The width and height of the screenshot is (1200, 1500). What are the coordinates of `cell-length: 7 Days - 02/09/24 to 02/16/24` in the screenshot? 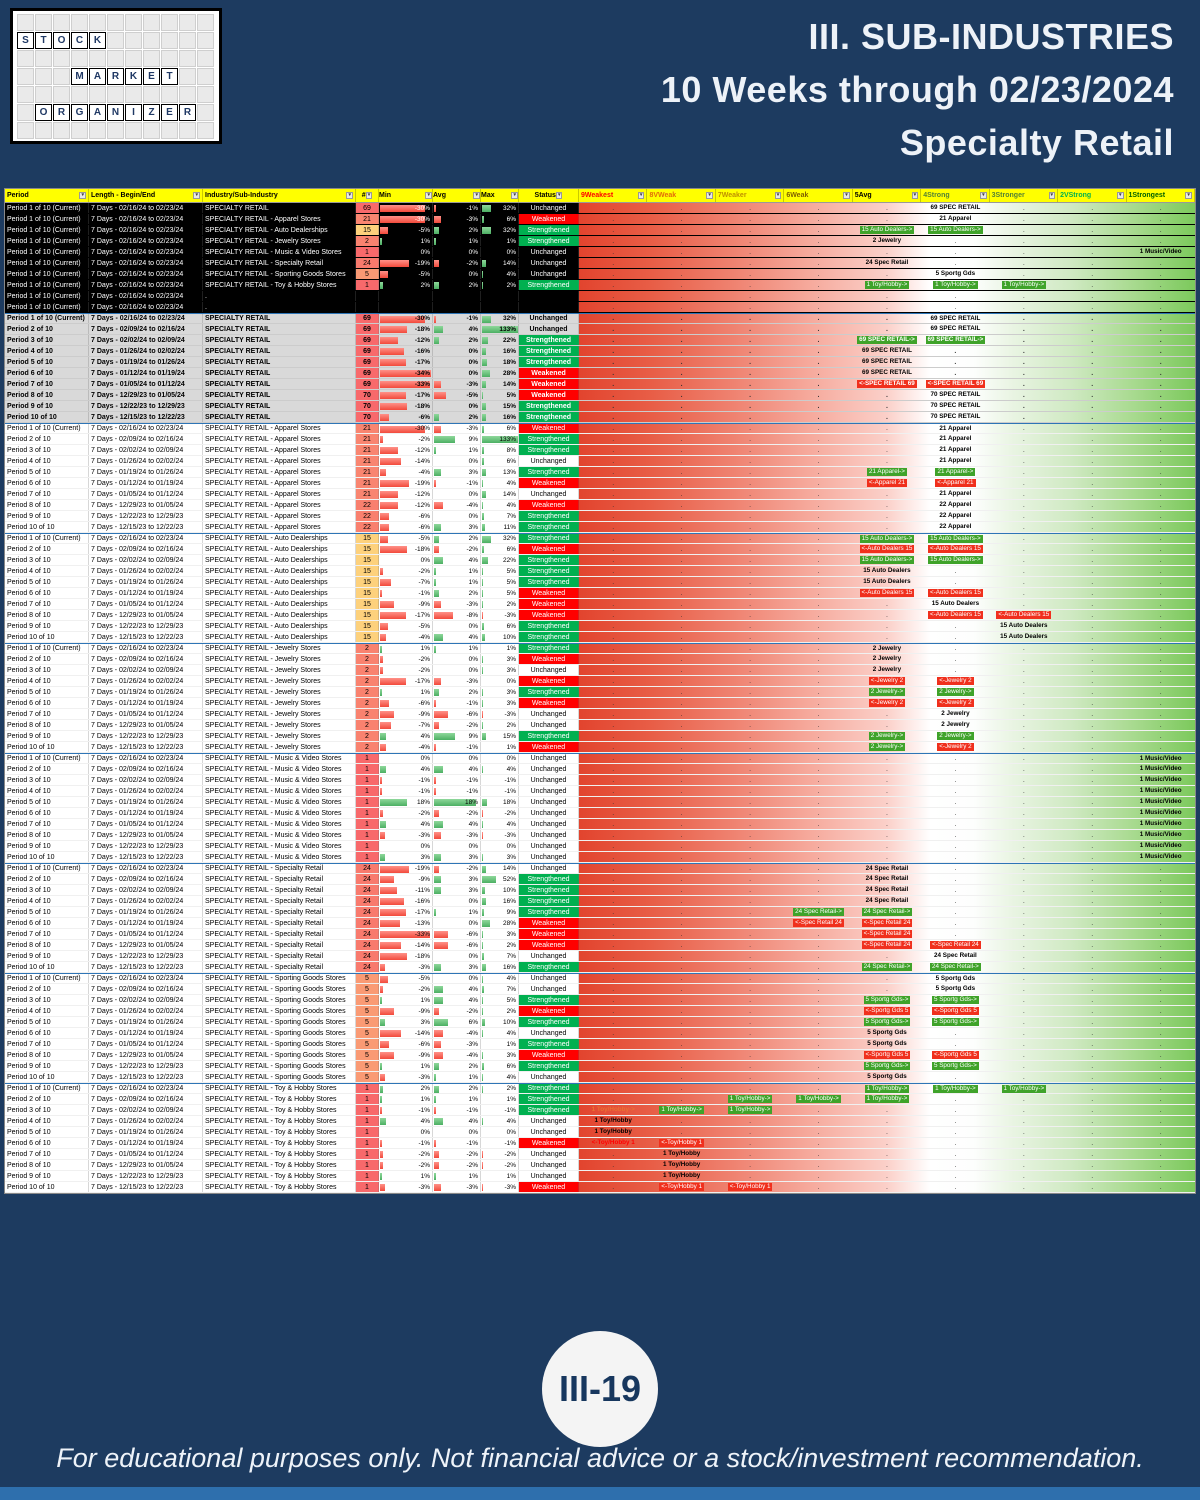 It's located at (146, 329).